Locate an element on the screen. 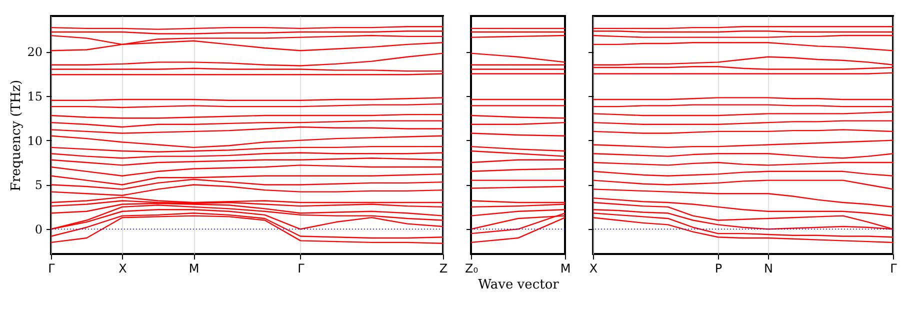 Image resolution: width=908 pixels, height=310 pixels. y-tick-label: 15 is located at coordinates (34, 96).